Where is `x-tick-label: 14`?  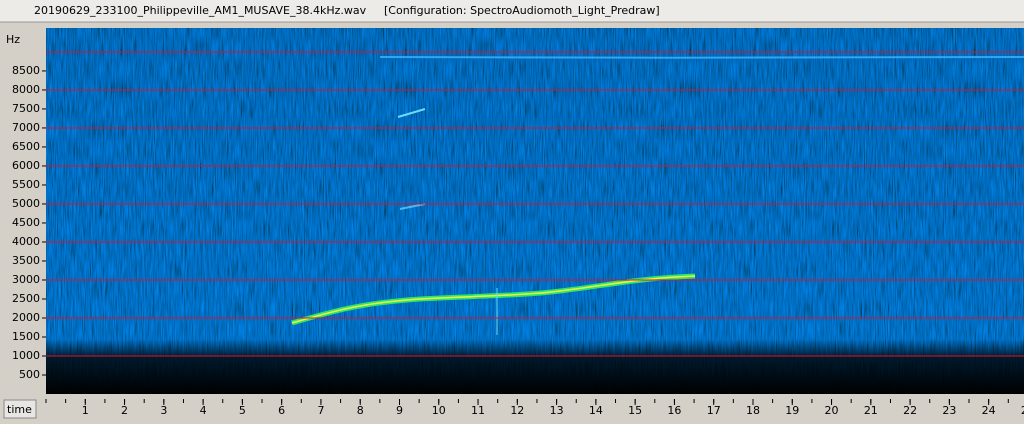 x-tick-label: 14 is located at coordinates (596, 410).